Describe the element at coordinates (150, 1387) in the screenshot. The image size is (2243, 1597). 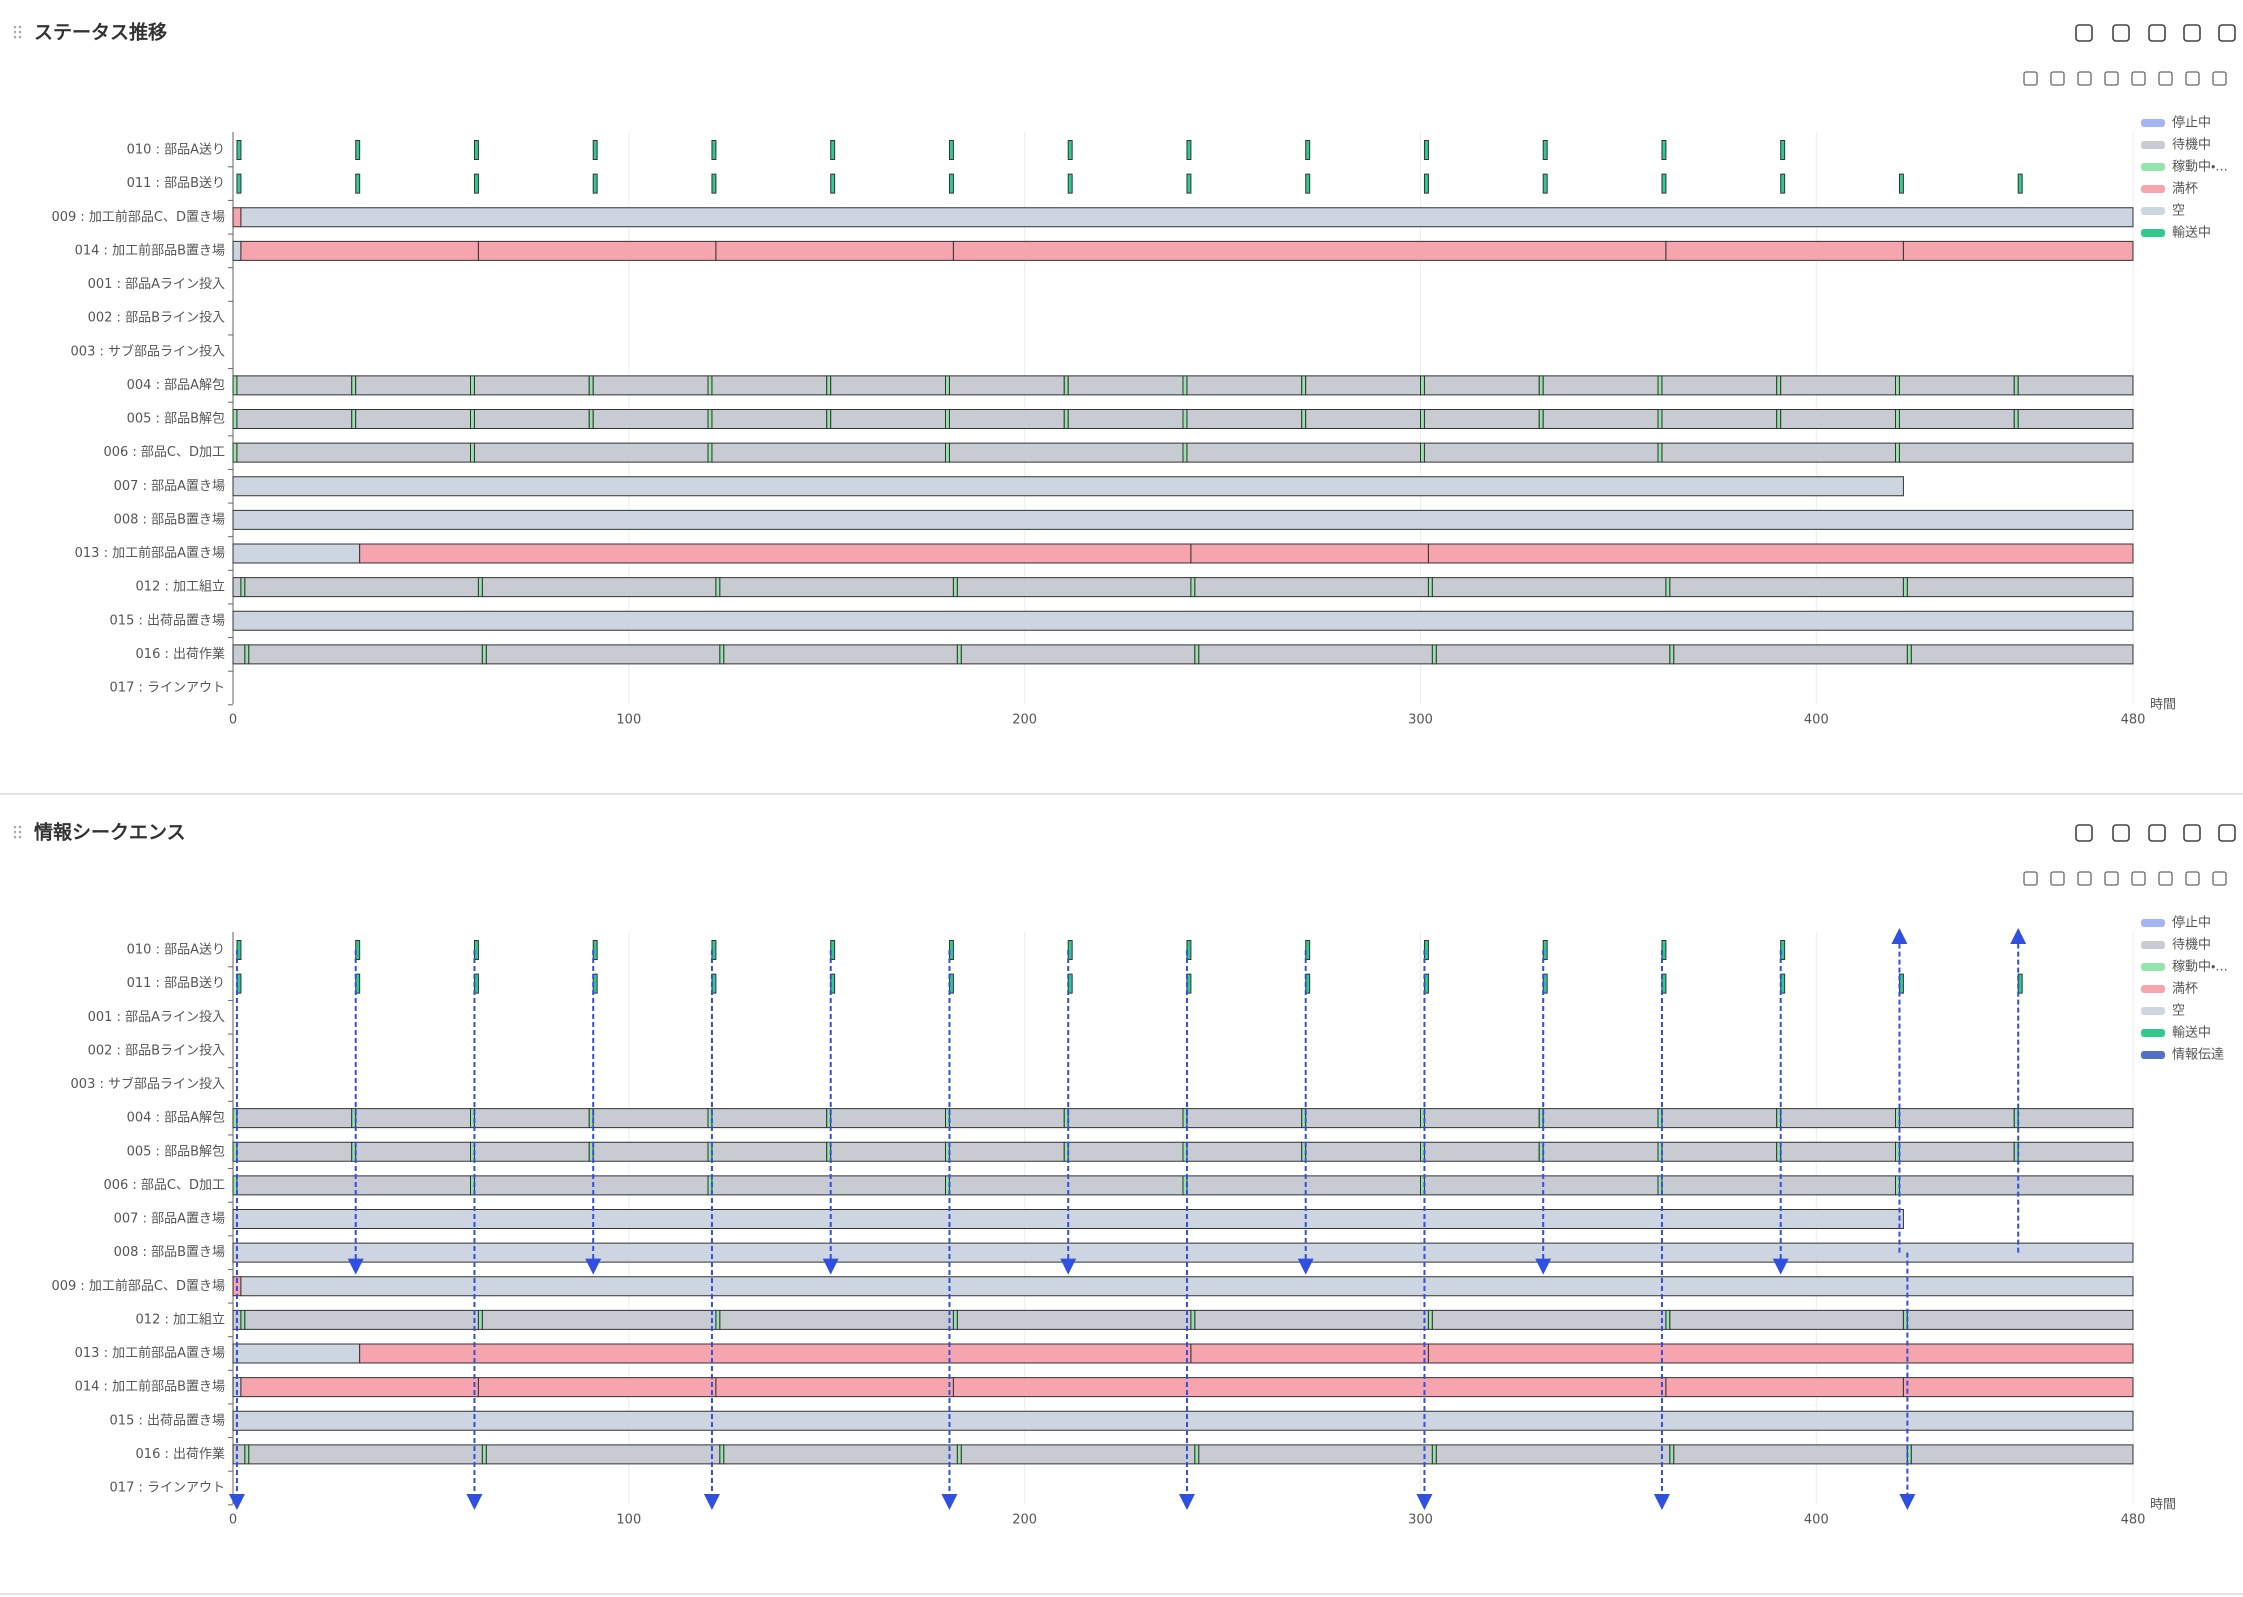
I see `row-label: 014 : 加工前部品B置き場` at that location.